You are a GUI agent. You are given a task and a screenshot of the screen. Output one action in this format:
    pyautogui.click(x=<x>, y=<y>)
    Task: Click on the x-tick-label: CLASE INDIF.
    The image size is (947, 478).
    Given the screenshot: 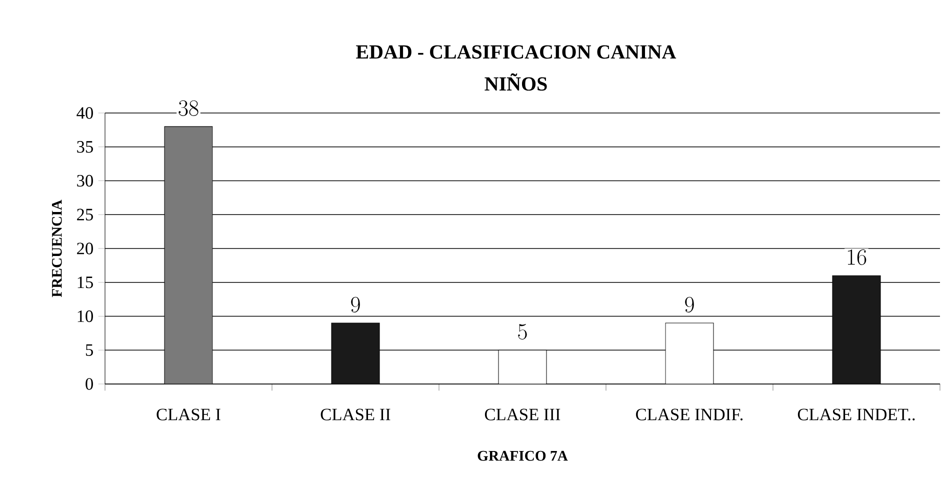 What is the action you would take?
    pyautogui.click(x=689, y=414)
    